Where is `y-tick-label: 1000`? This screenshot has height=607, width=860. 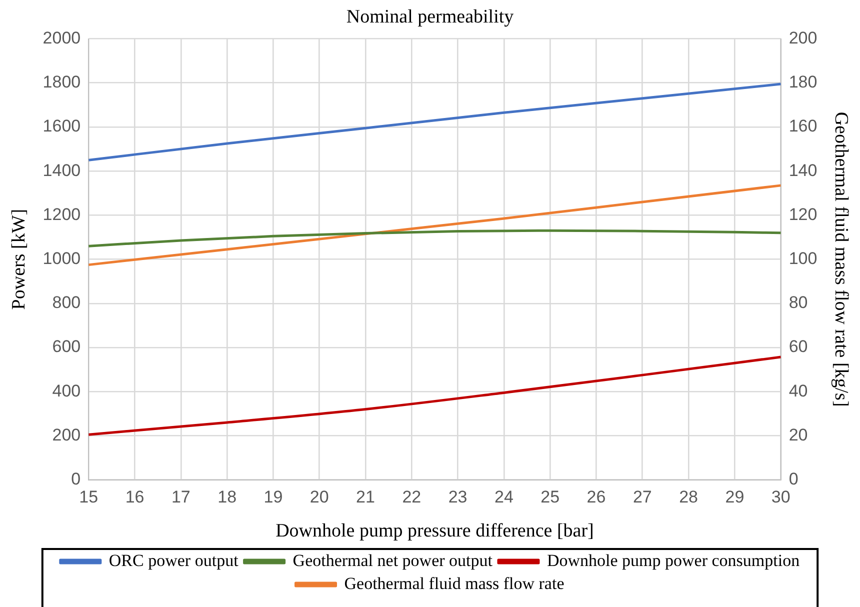
y-tick-label: 1000 is located at coordinates (61, 258).